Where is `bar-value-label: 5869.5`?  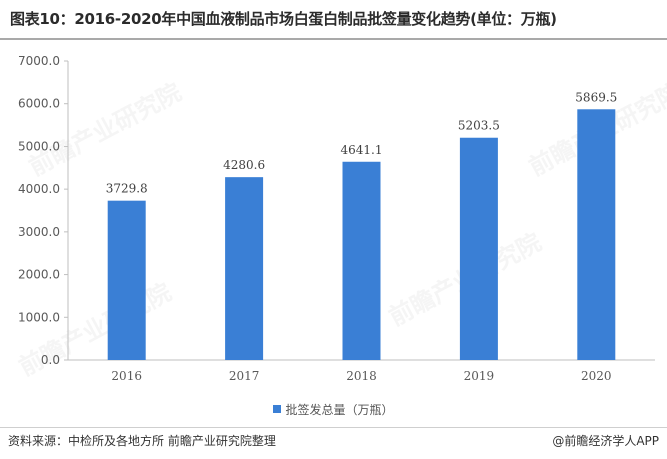
bar-value-label: 5869.5 is located at coordinates (596, 97).